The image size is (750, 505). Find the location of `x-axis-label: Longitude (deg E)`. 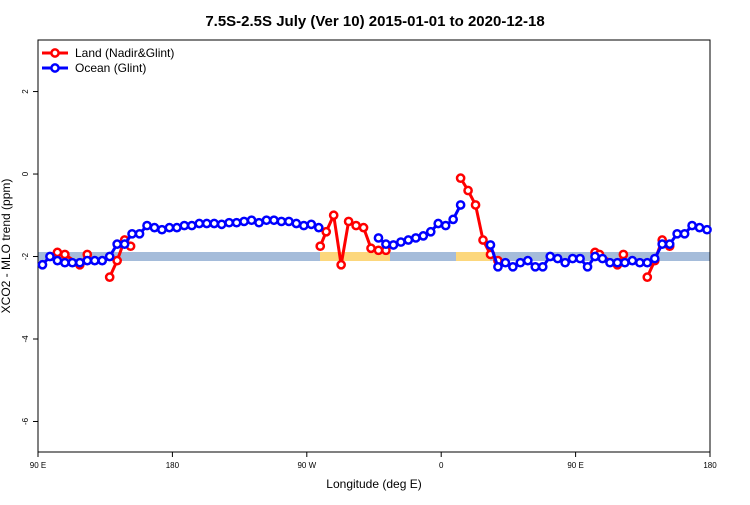

x-axis-label: Longitude (deg E) is located at coordinates (373, 484).